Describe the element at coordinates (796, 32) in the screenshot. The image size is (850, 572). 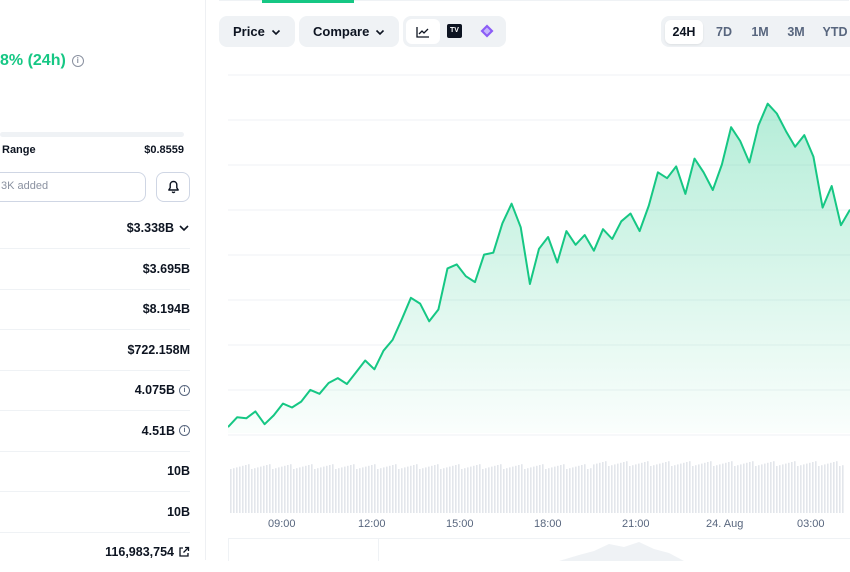
I see `range-button-3m: 3M` at that location.